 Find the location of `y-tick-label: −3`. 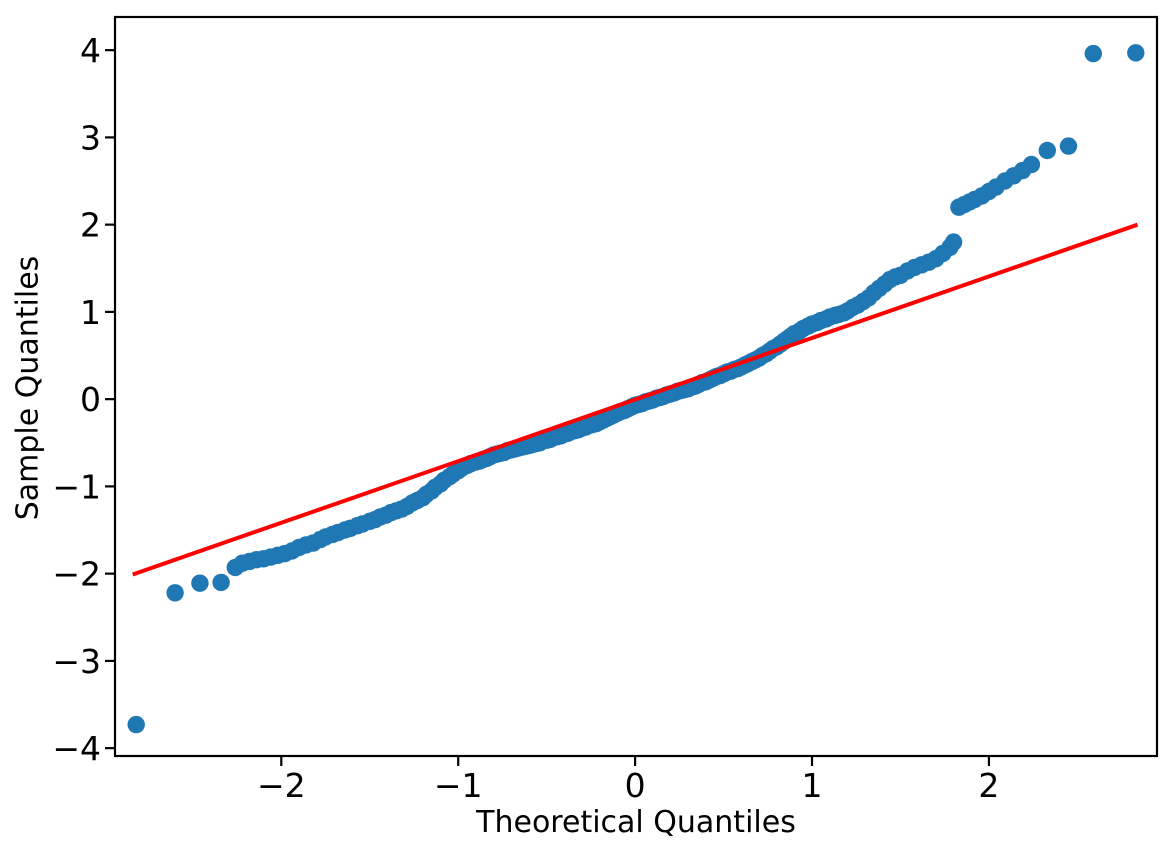

y-tick-label: −3 is located at coordinates (76, 661).